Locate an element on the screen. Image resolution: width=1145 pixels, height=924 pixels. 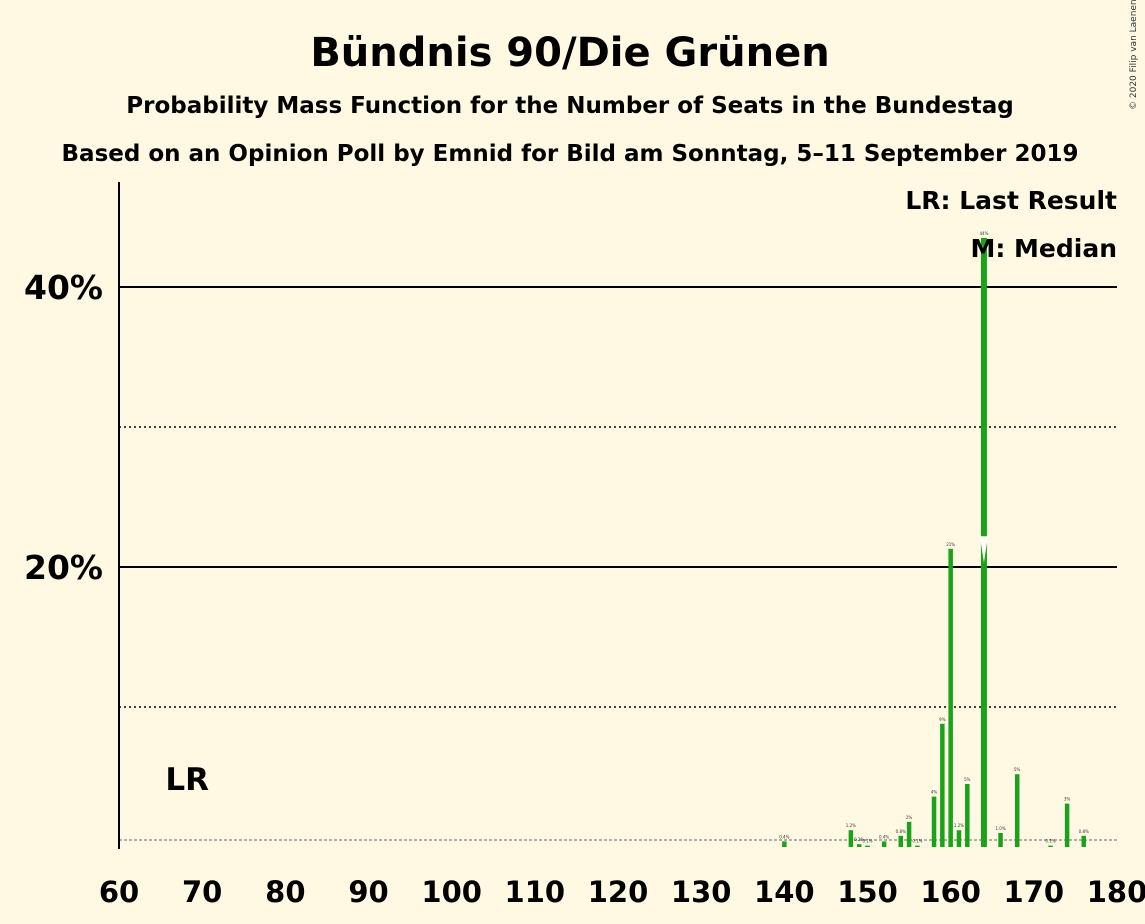
y-tick-label: 40% is located at coordinates (63, 287).